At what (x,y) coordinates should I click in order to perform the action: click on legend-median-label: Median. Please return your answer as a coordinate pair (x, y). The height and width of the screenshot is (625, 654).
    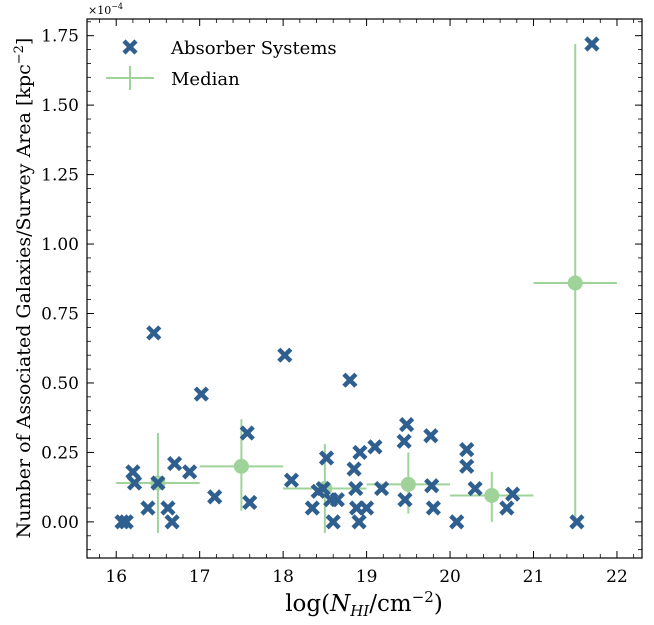
    Looking at the image, I should click on (205, 79).